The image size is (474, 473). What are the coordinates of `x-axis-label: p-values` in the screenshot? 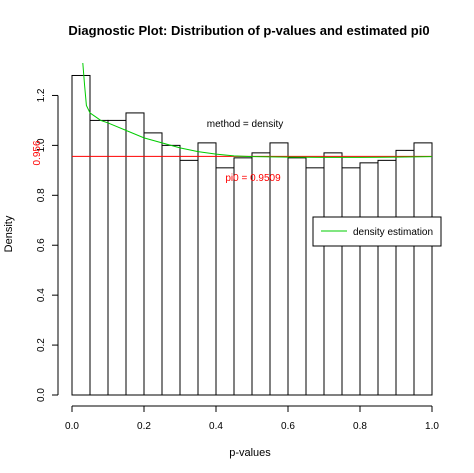 It's located at (250, 453).